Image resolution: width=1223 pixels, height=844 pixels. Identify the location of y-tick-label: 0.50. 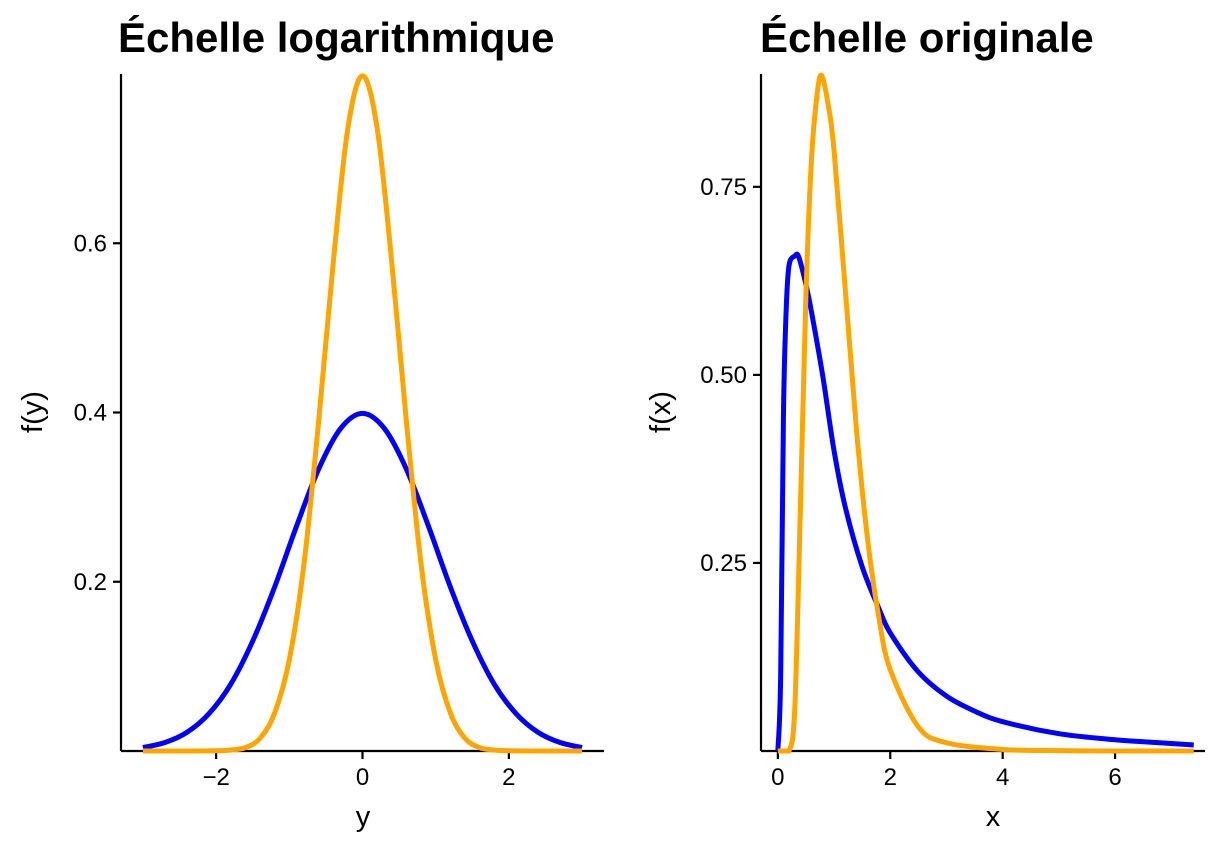
(723, 375).